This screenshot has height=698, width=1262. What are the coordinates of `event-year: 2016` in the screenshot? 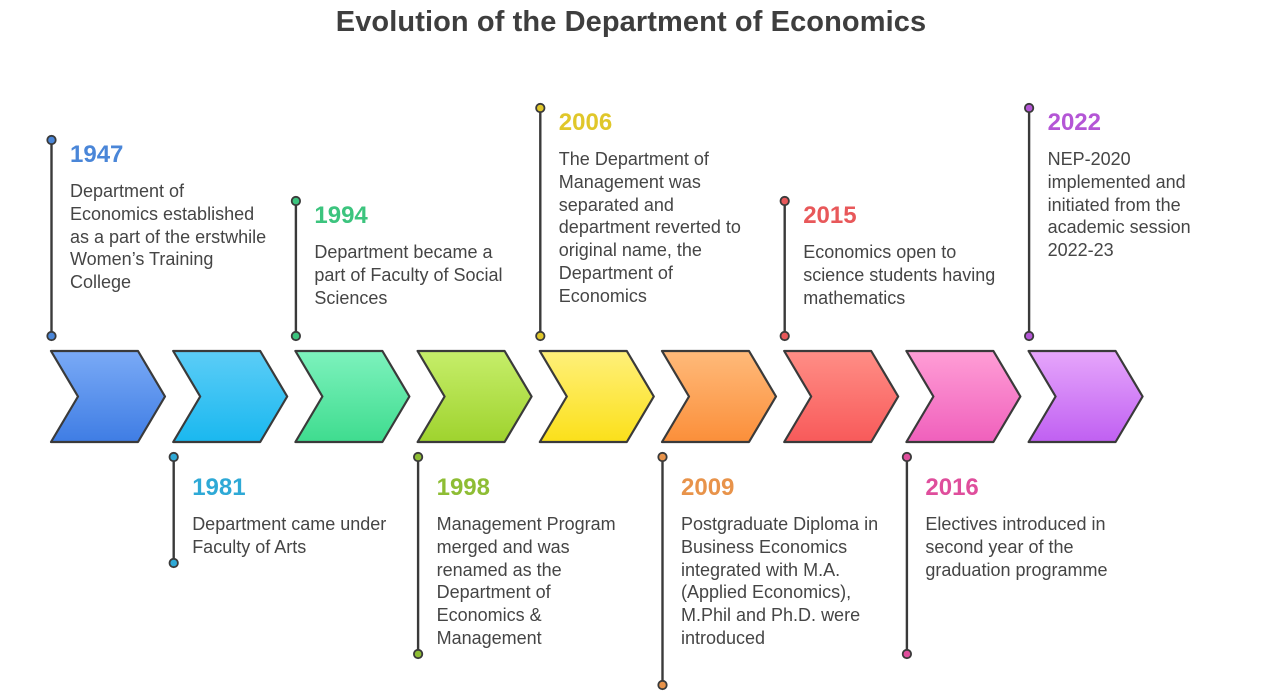 It's located at (952, 487).